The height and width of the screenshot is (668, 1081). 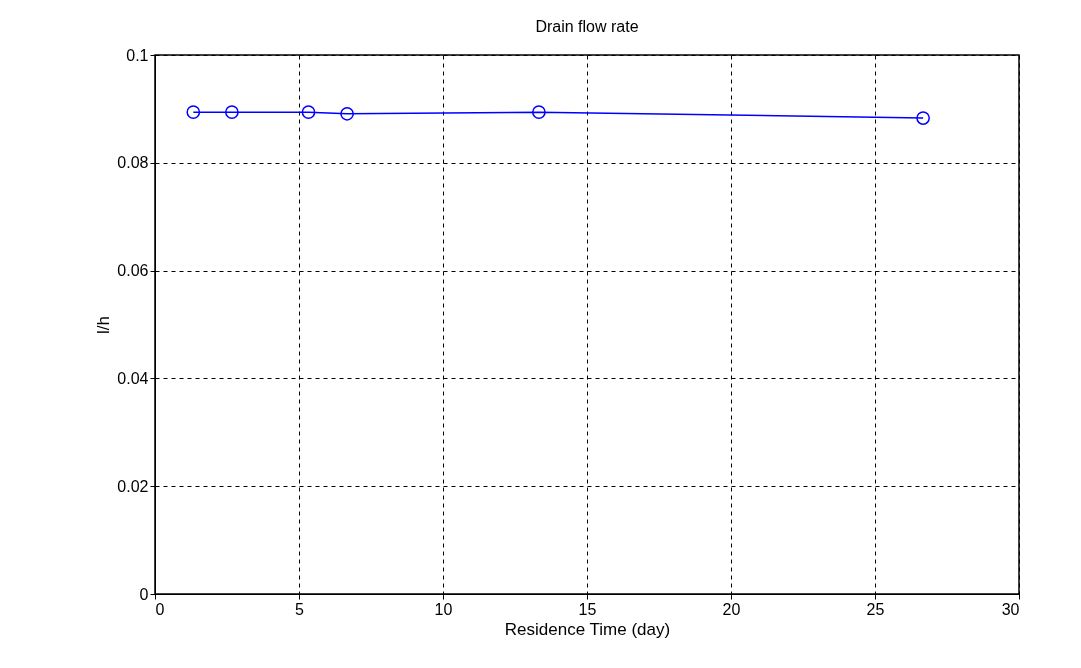 What do you see at coordinates (144, 594) in the screenshot?
I see `y-tick-label: 0` at bounding box center [144, 594].